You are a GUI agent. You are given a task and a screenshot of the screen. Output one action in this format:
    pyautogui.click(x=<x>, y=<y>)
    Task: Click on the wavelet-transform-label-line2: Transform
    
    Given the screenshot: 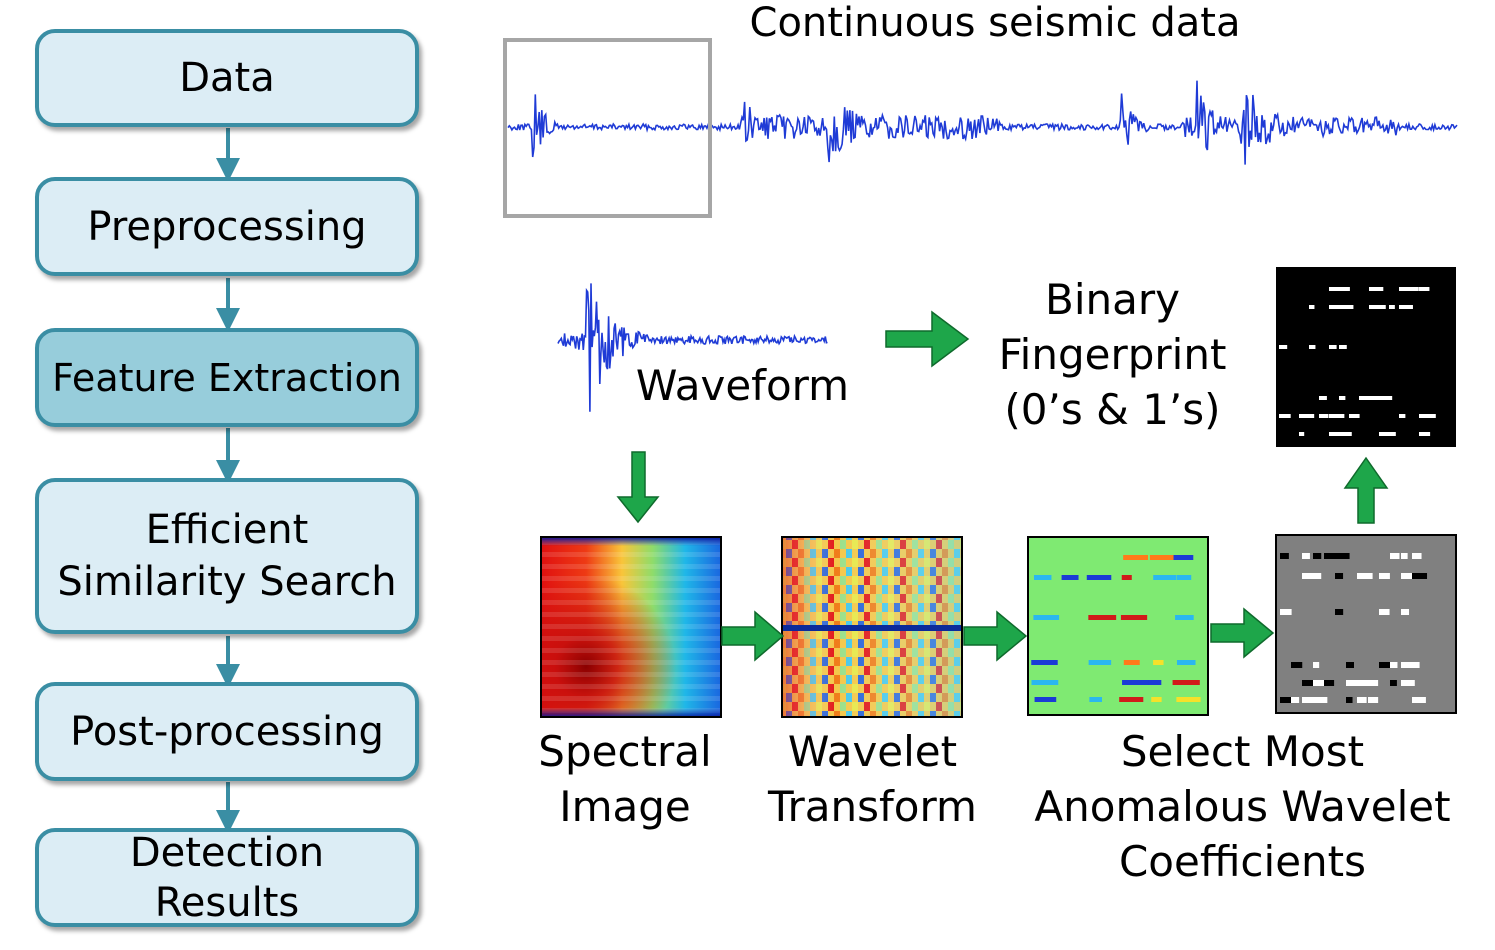 What is the action you would take?
    pyautogui.click(x=872, y=806)
    